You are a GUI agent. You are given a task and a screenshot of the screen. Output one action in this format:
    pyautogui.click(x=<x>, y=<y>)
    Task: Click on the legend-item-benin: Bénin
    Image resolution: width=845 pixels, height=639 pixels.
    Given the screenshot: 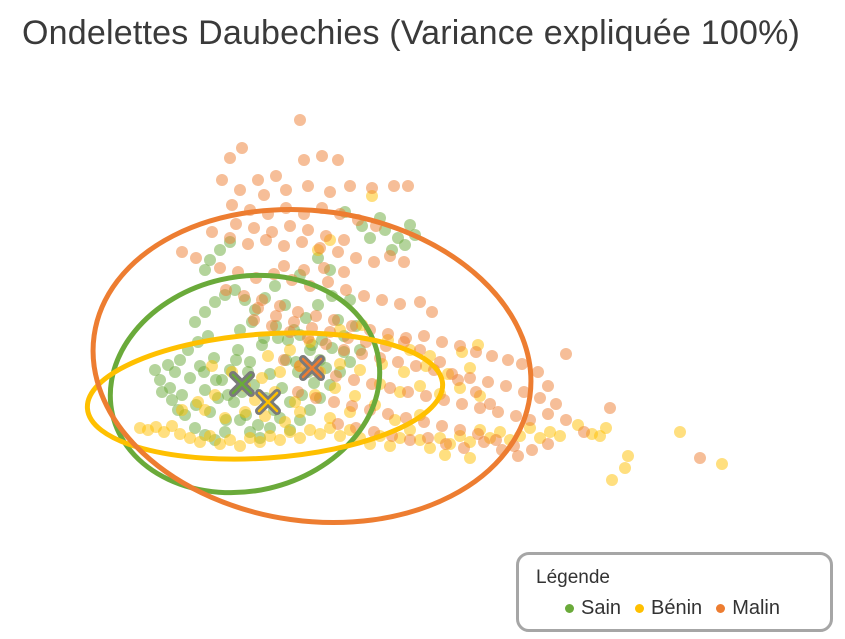 What is the action you would take?
    pyautogui.click(x=668, y=608)
    